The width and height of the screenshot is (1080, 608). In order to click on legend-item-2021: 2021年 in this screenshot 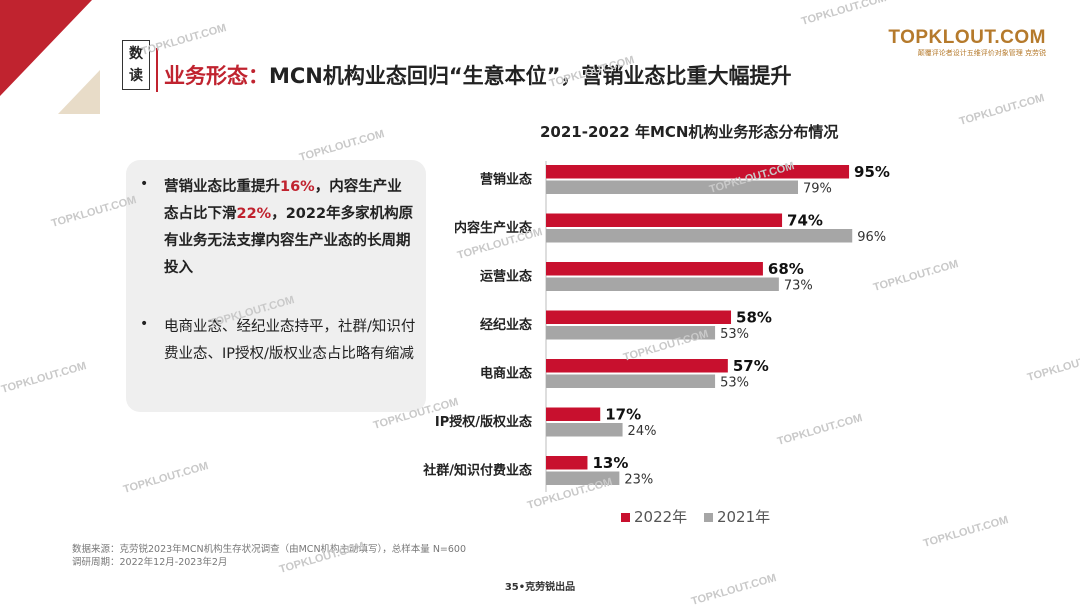, I will do `click(737, 517)`.